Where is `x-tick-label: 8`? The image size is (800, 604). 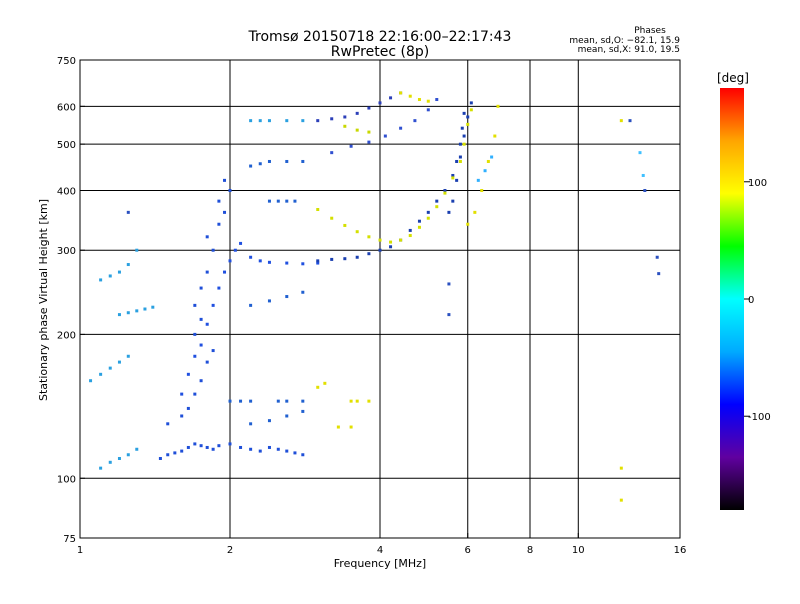
x-tick-label: 8 is located at coordinates (530, 550).